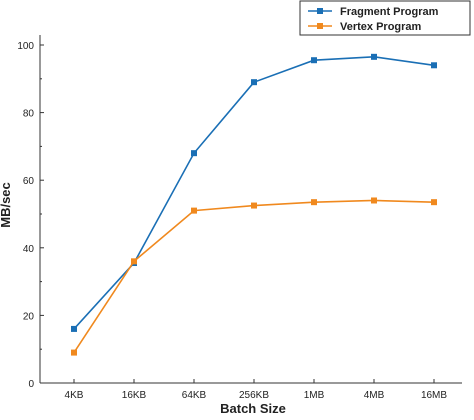  Describe the element at coordinates (254, 395) in the screenshot. I see `x-tick-label: 256KB` at that location.